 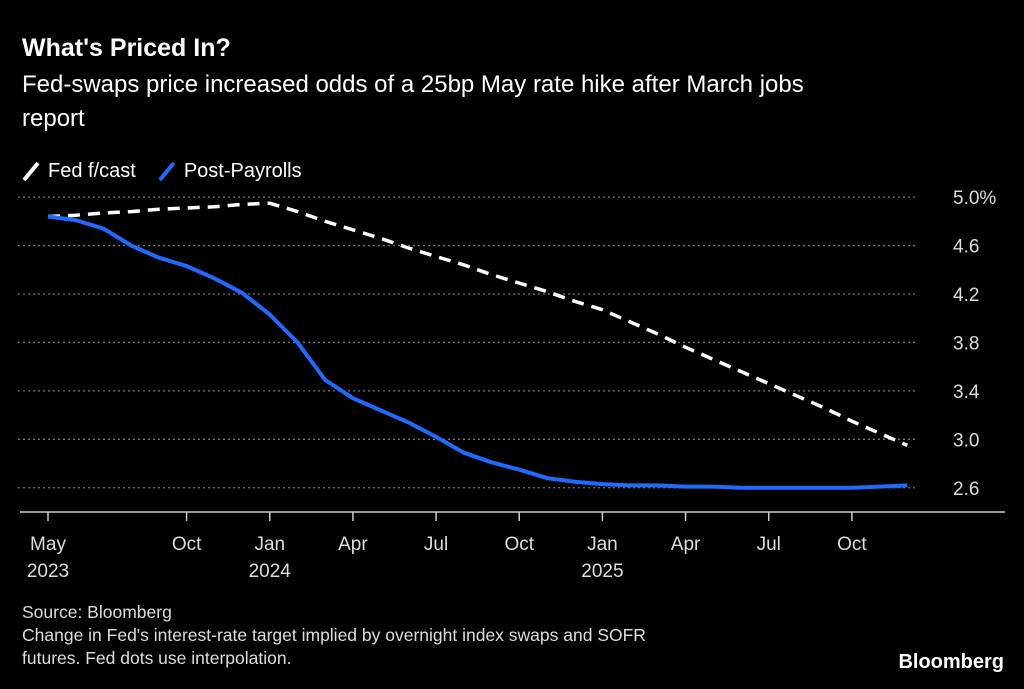 What do you see at coordinates (53, 118) in the screenshot?
I see `chart-subtitle: report` at bounding box center [53, 118].